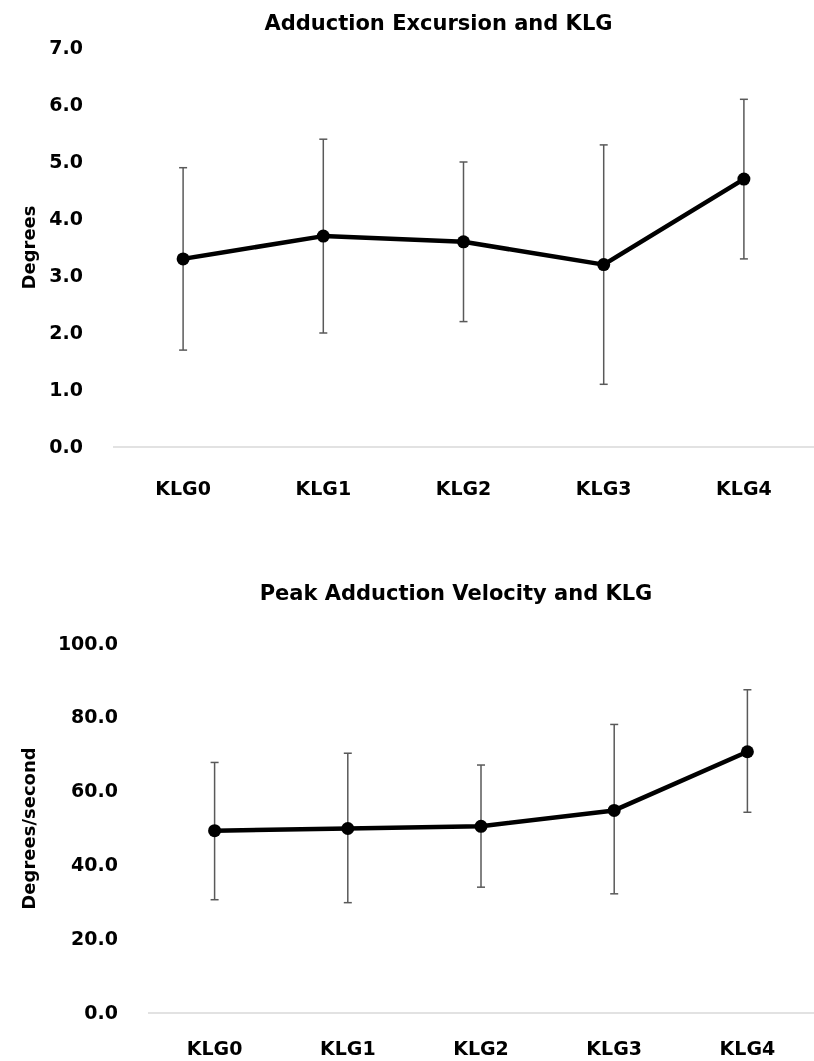  Describe the element at coordinates (66, 274) in the screenshot. I see `y-tick-label: 3.0` at that location.